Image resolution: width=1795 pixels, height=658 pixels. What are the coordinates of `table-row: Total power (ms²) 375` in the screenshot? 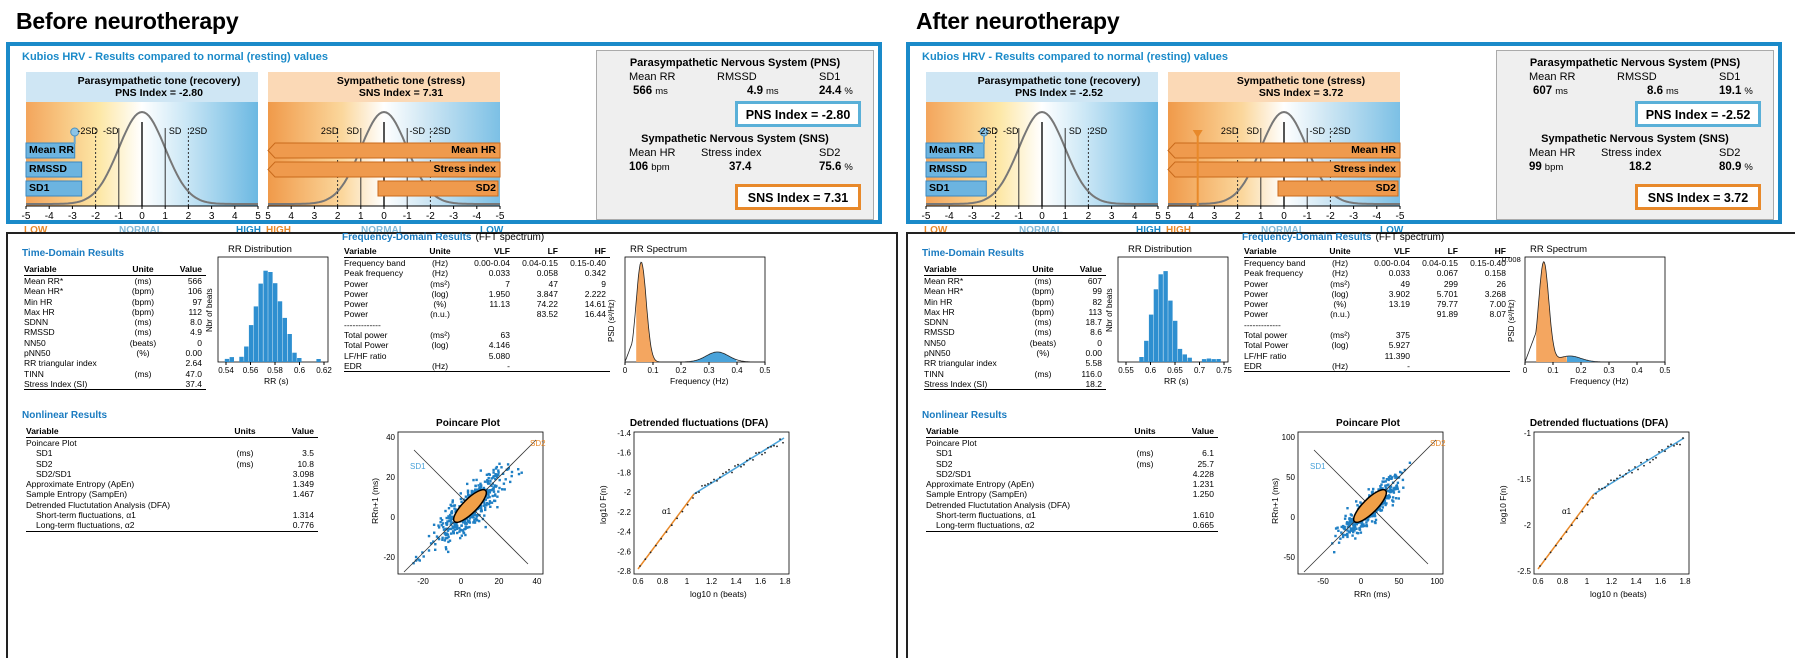 It's located at (1377, 335).